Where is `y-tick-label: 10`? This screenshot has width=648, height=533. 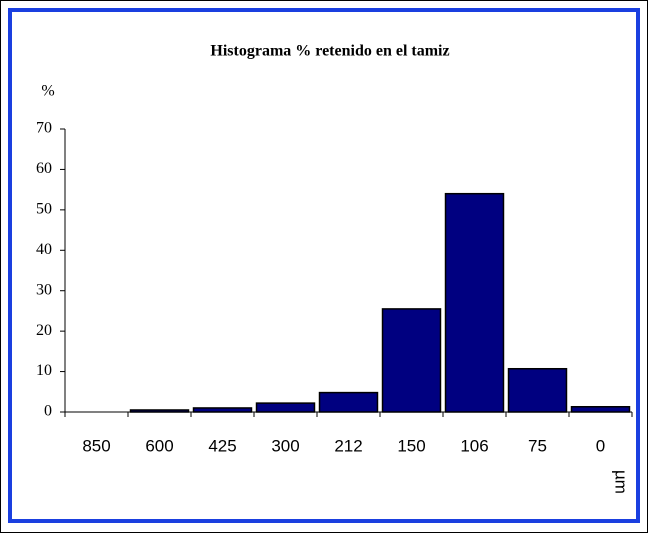
y-tick-label: 10 is located at coordinates (44, 370).